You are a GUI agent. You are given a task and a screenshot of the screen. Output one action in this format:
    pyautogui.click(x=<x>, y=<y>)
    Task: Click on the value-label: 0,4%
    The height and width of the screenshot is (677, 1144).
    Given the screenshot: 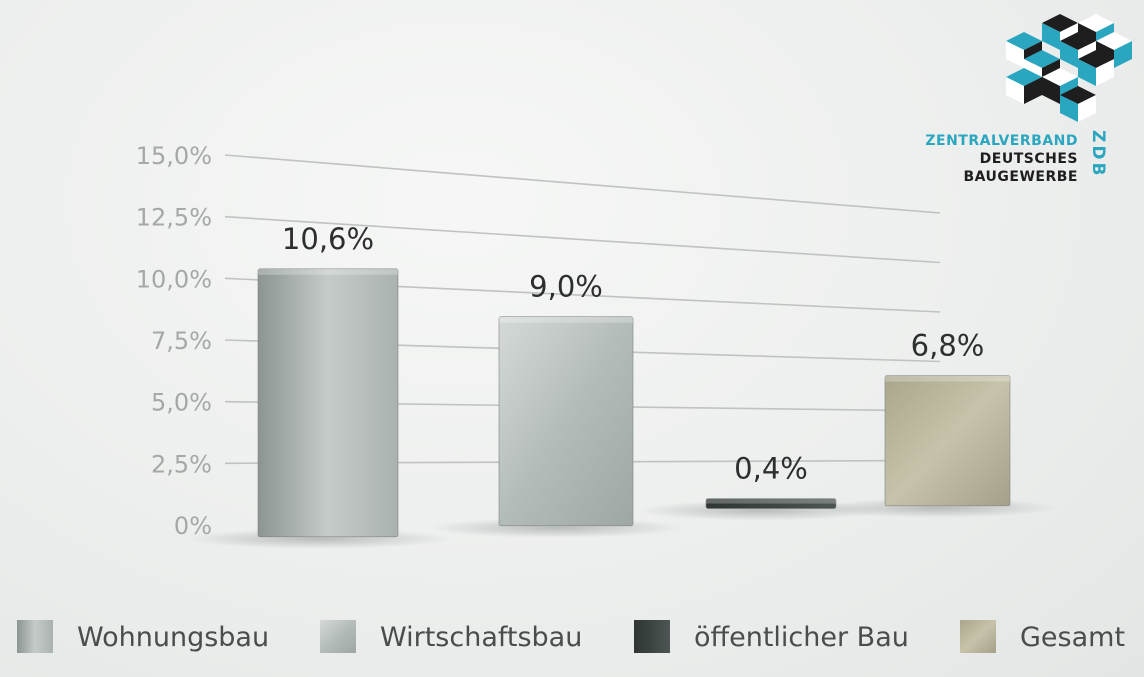 What is the action you would take?
    pyautogui.click(x=771, y=469)
    